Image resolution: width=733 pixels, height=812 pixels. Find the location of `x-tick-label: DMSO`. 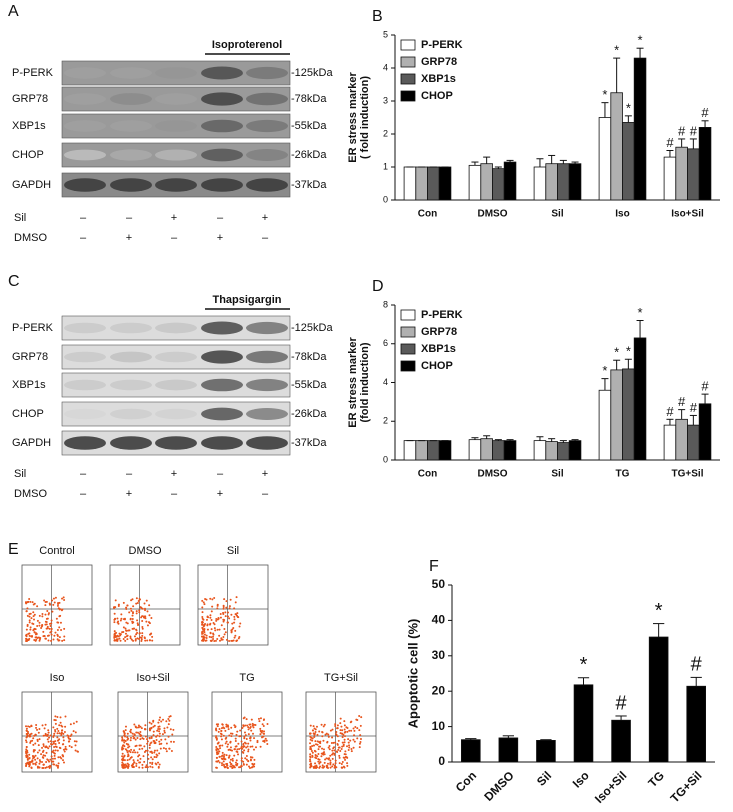

x-tick-label: DMSO is located at coordinates (493, 214).